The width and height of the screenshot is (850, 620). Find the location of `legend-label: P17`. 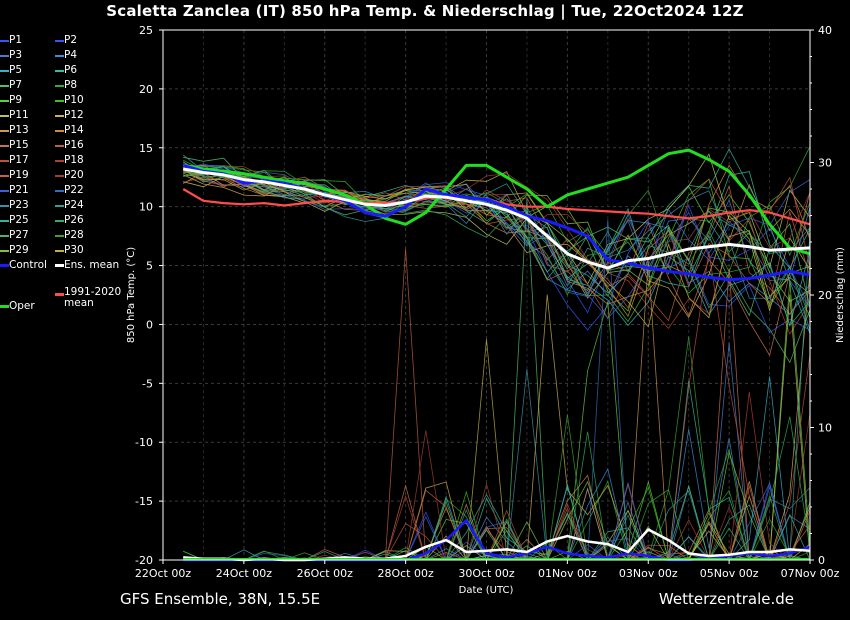

legend-label: P17 is located at coordinates (19, 160).